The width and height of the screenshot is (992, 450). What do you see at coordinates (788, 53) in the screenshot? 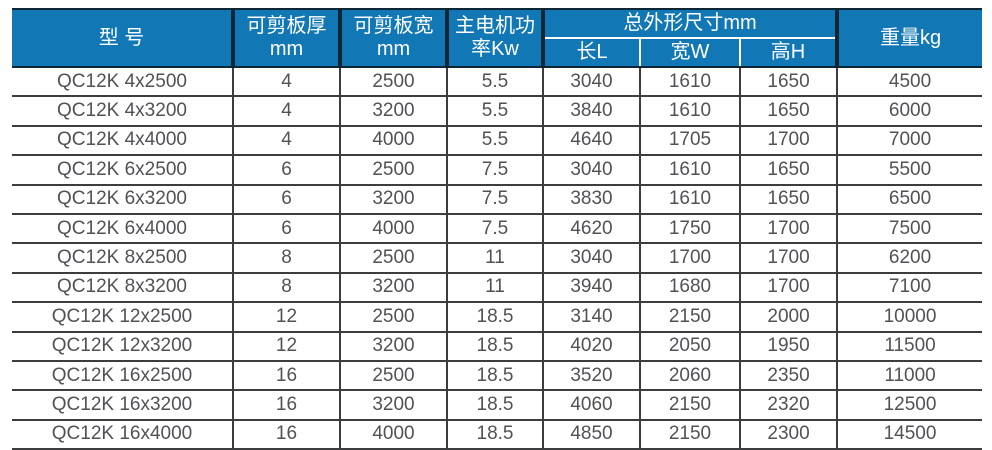
I see `header-dim-height: 高H` at bounding box center [788, 53].